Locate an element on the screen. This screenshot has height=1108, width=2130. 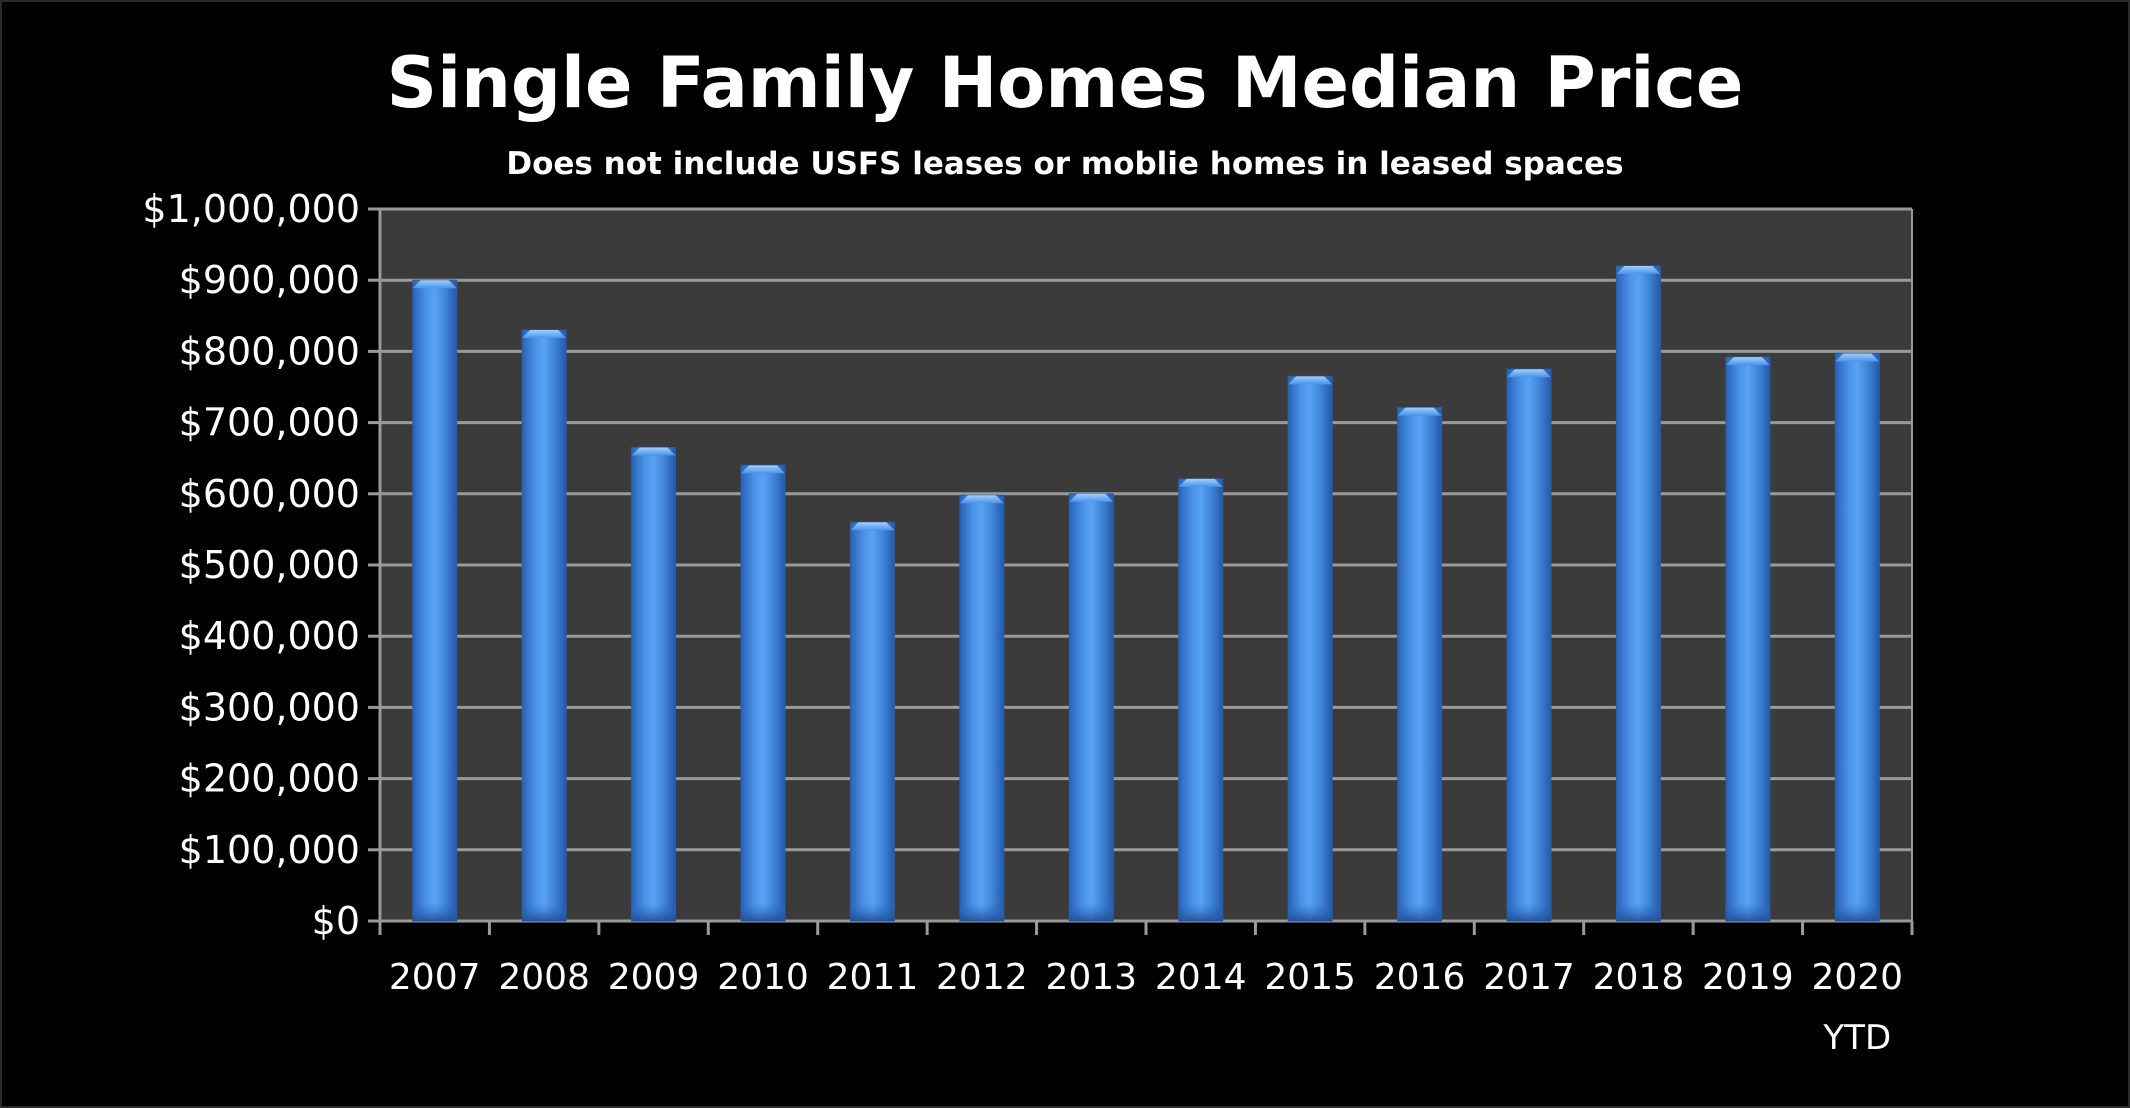
x-tick-label: 2019 is located at coordinates (1748, 977).